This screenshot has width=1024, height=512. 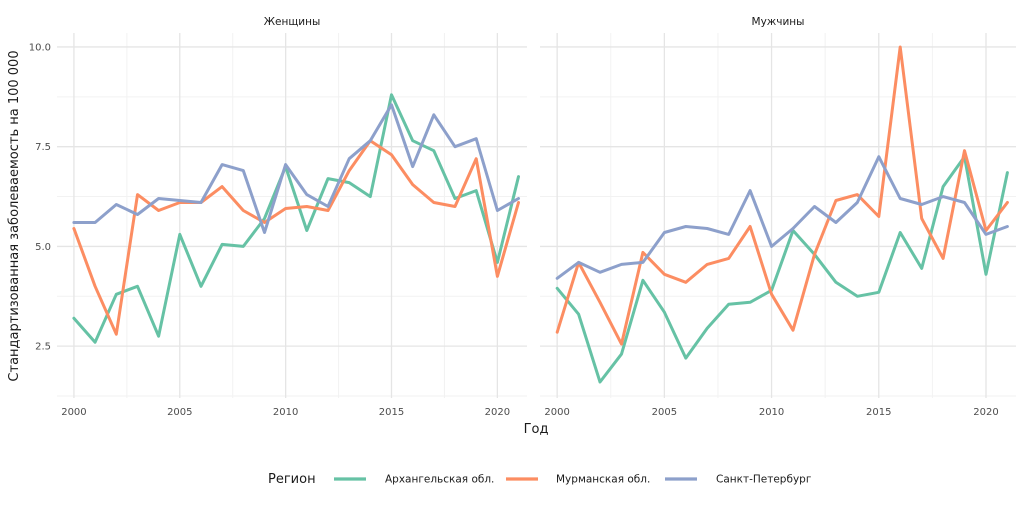 What do you see at coordinates (603, 480) in the screenshot?
I see `legend-label: Мурманская обл.` at bounding box center [603, 480].